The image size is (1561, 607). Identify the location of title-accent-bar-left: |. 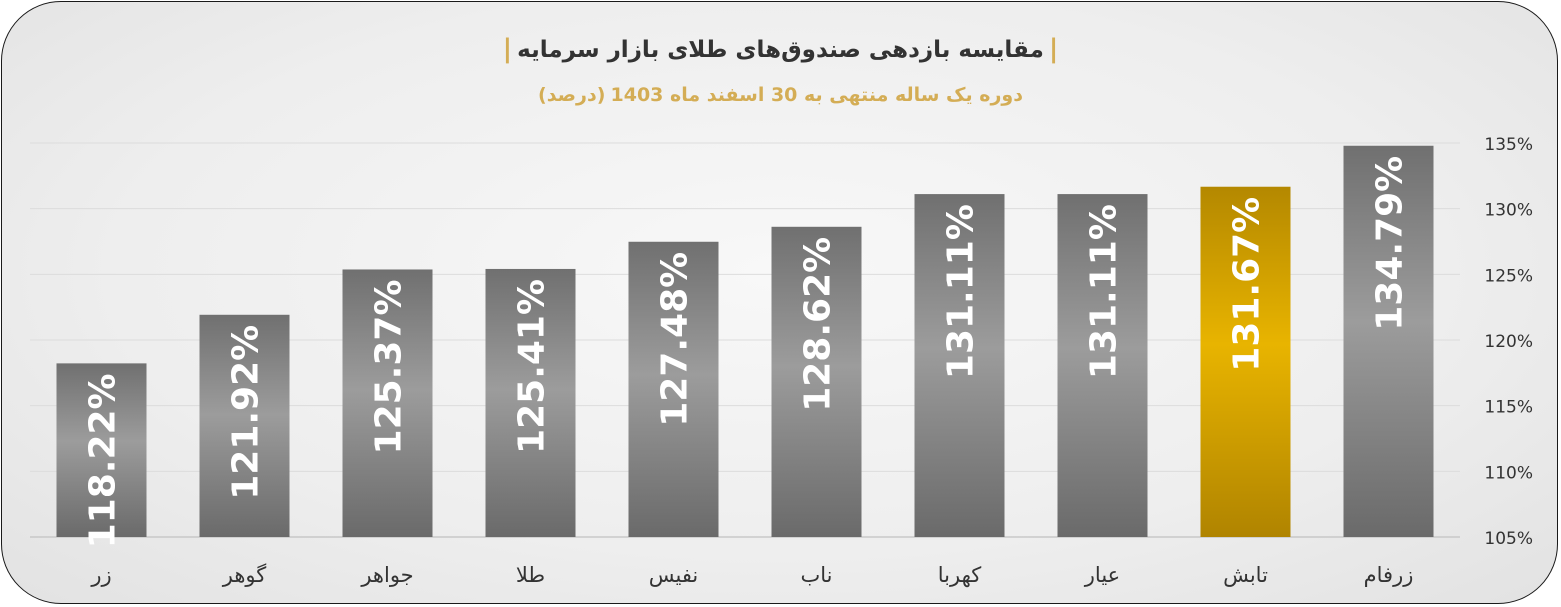
(507, 49).